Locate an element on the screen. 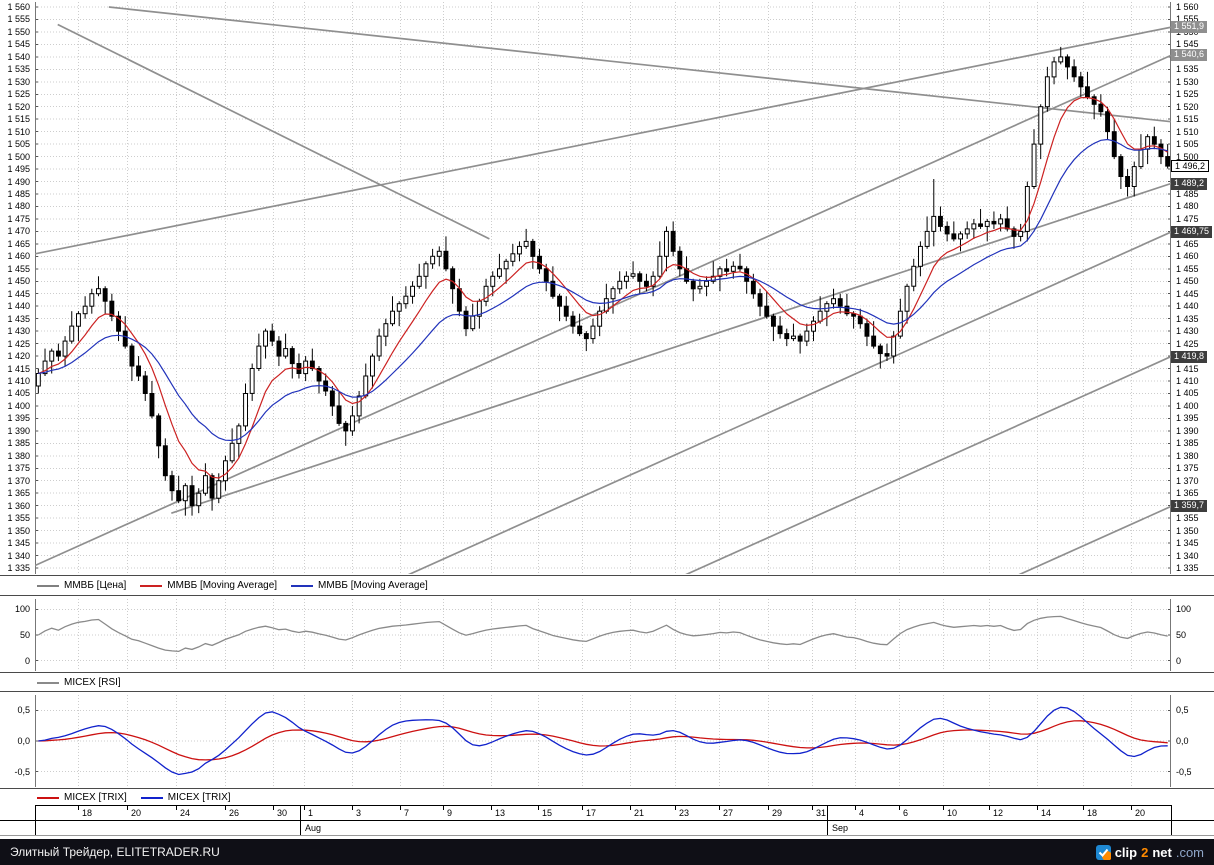  y-axis-label: 0 is located at coordinates (1179, 660).